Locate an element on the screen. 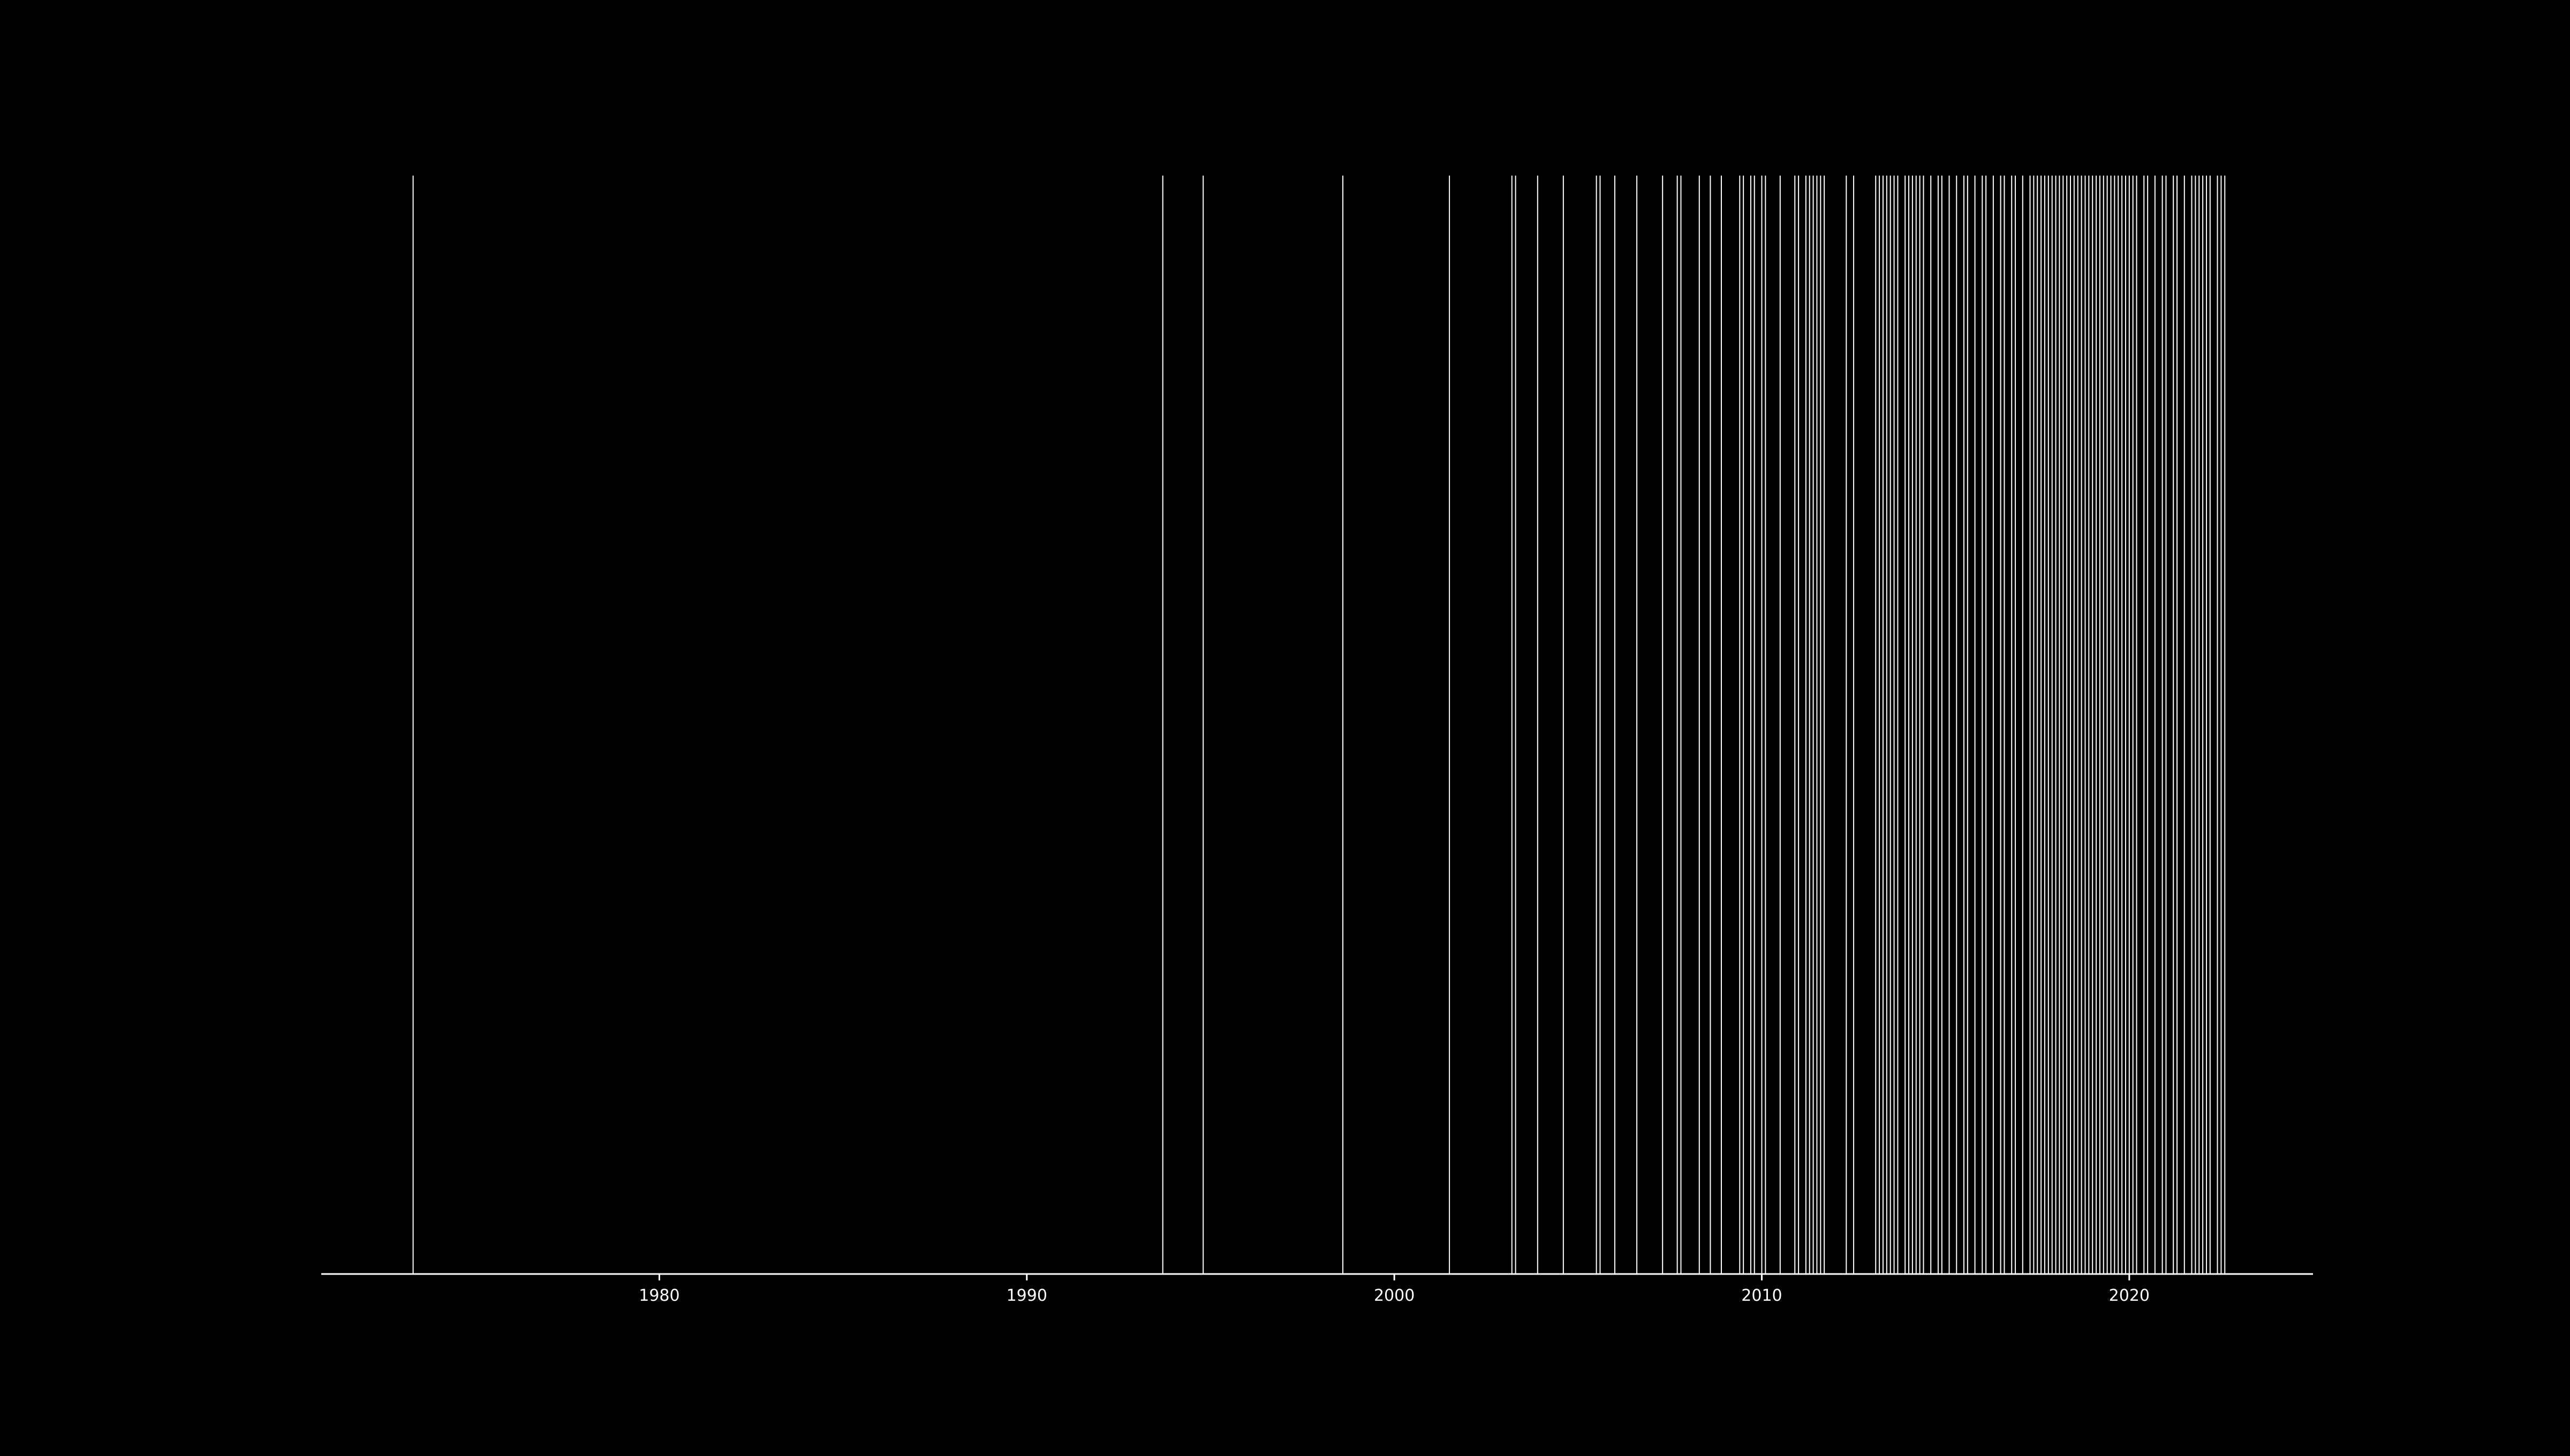 Image resolution: width=2570 pixels, height=1456 pixels. x-axis-ticks: 1980 1990 2000 2010 2020 is located at coordinates (1394, 1289).